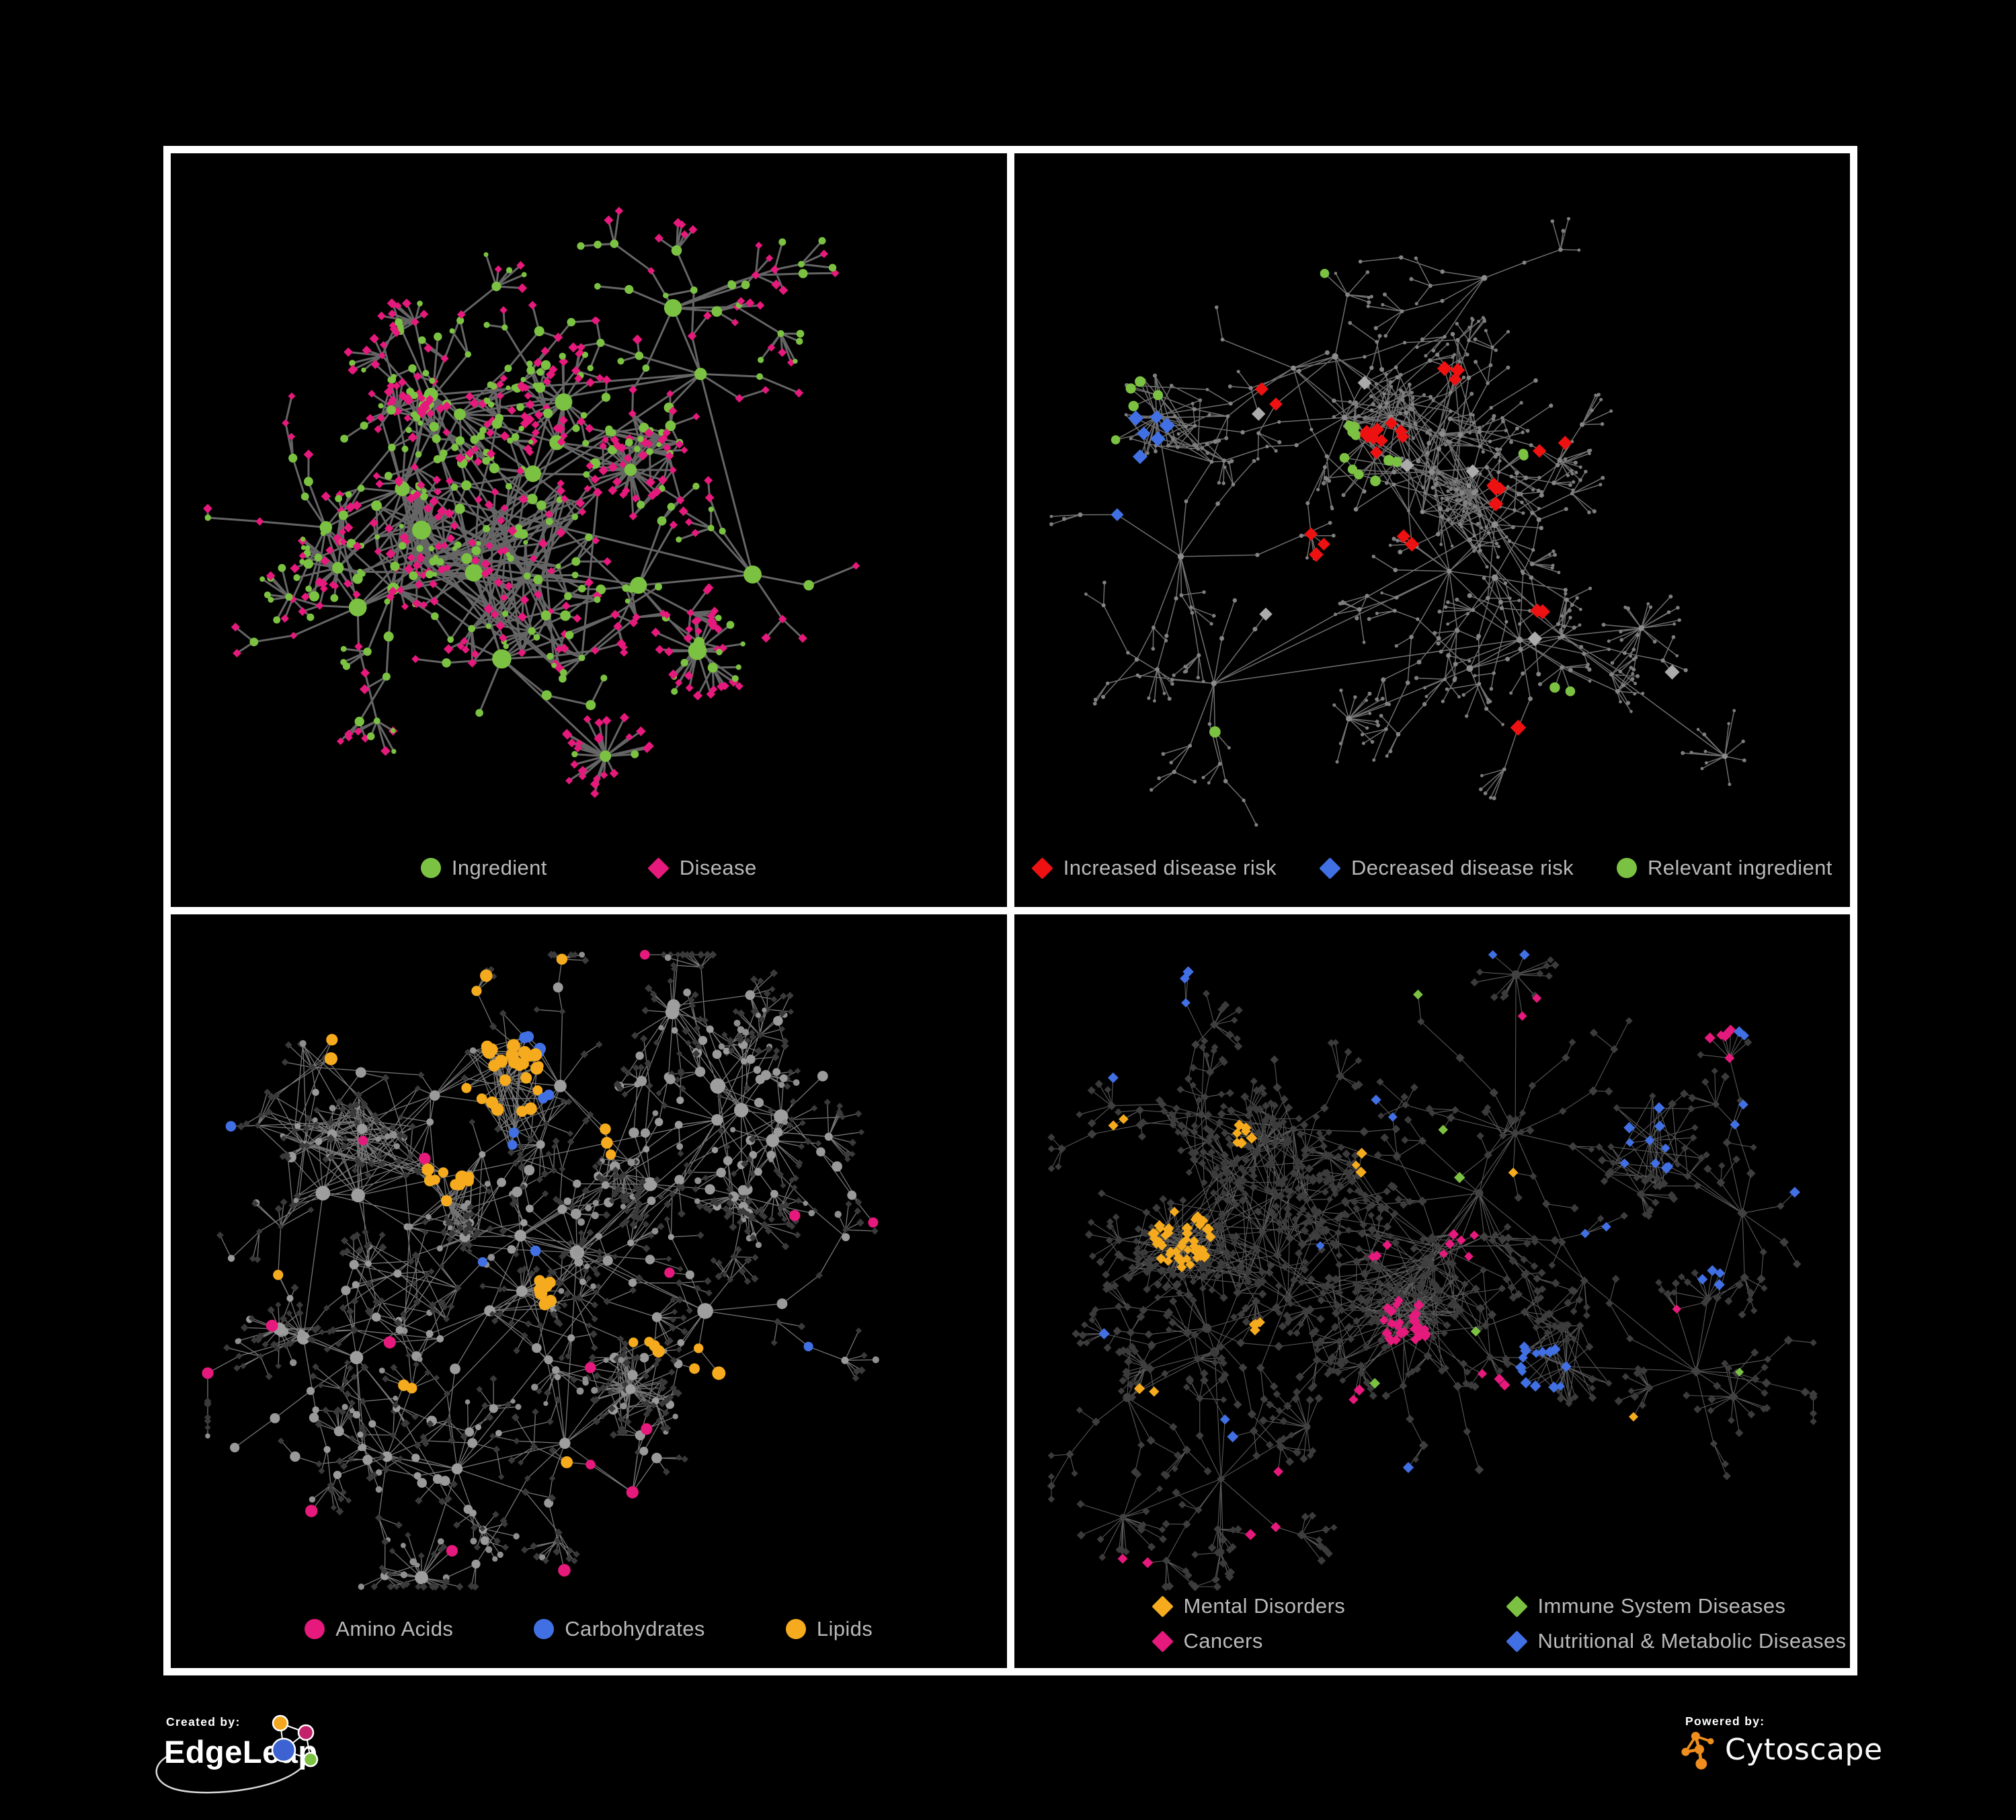 This screenshot has width=2016, height=1820. I want to click on legend-label: Mental Disorders, so click(1264, 1606).